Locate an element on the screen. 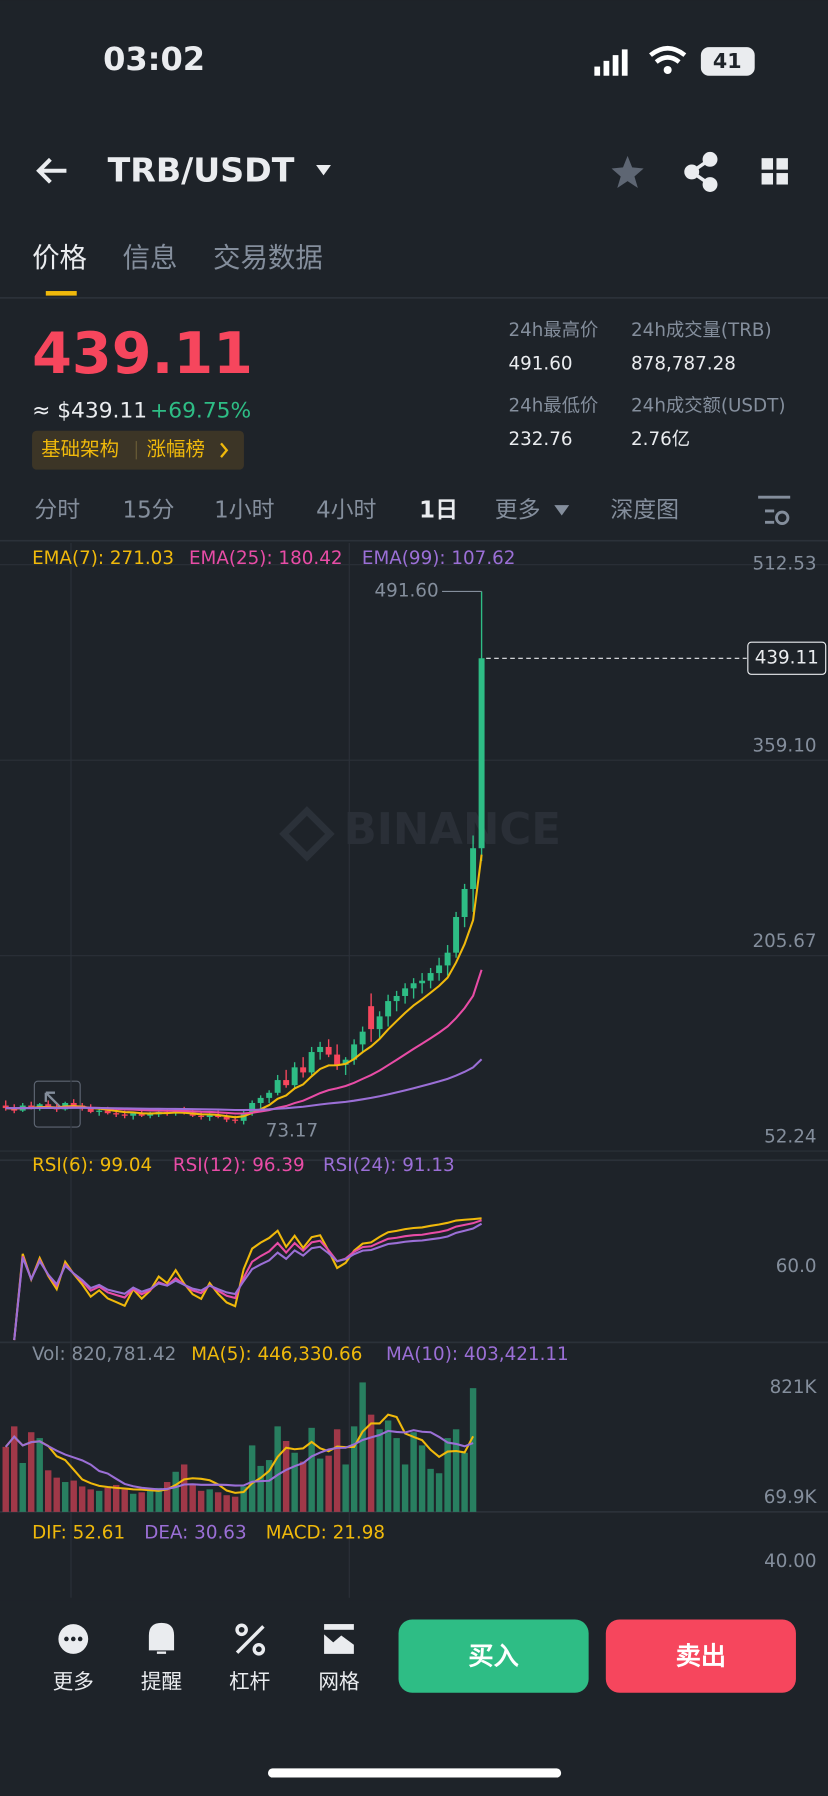 The width and height of the screenshot is (828, 1796). expand-button is located at coordinates (57, 1104).